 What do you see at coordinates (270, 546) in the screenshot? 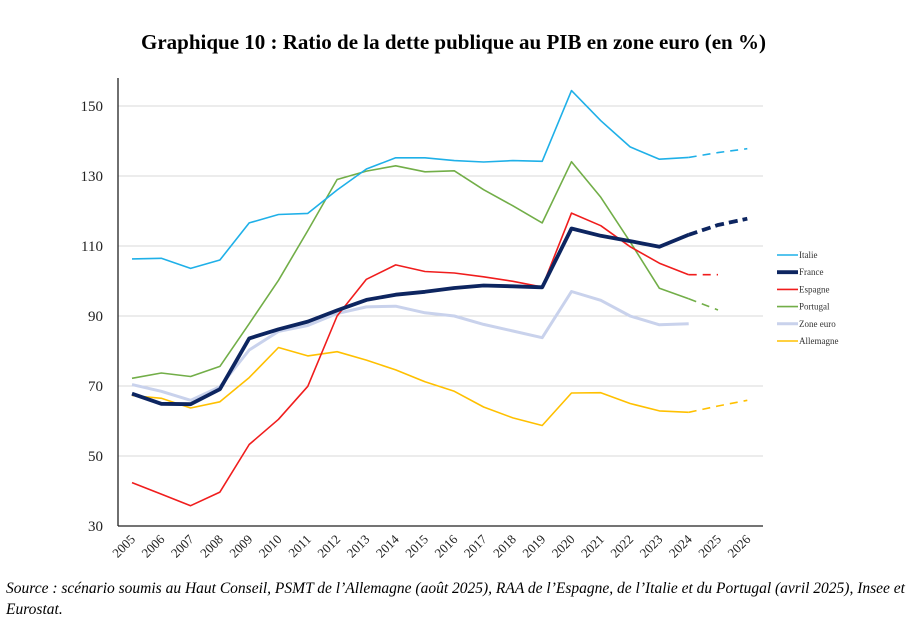
I see `x-tick-label: 2010` at bounding box center [270, 546].